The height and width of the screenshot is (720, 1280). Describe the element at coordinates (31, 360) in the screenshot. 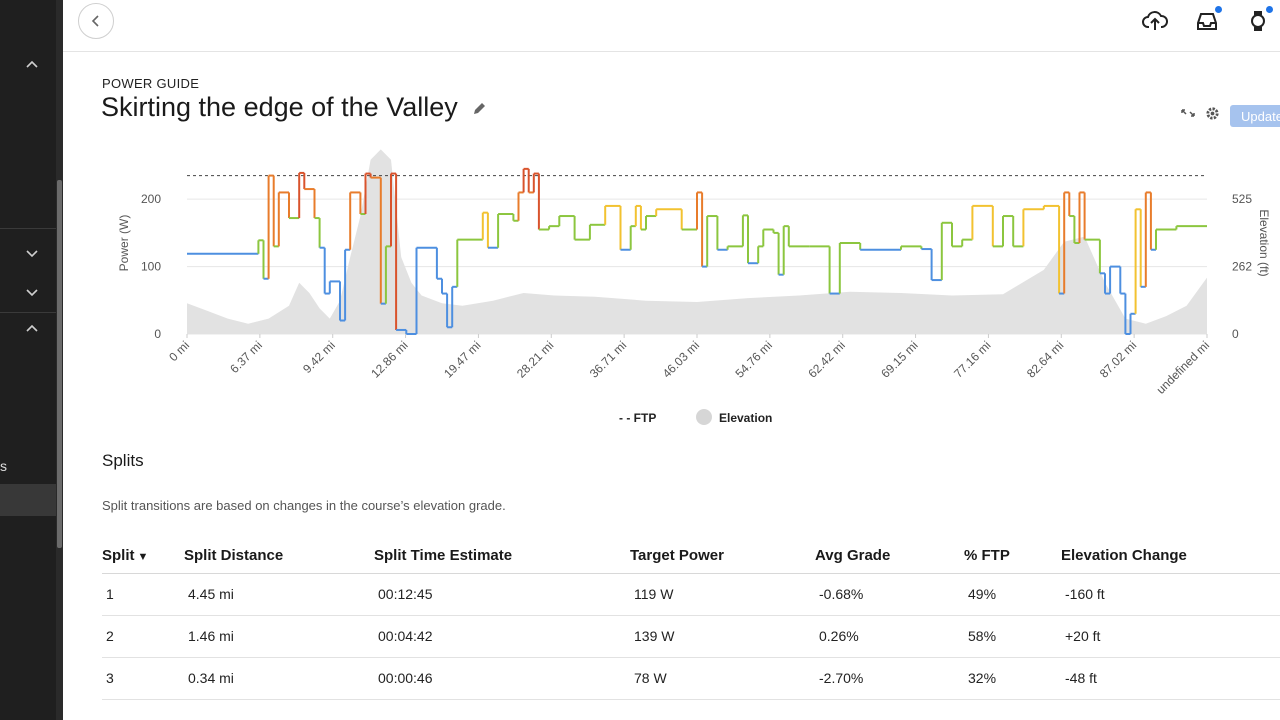

I see `sidebar: s` at that location.